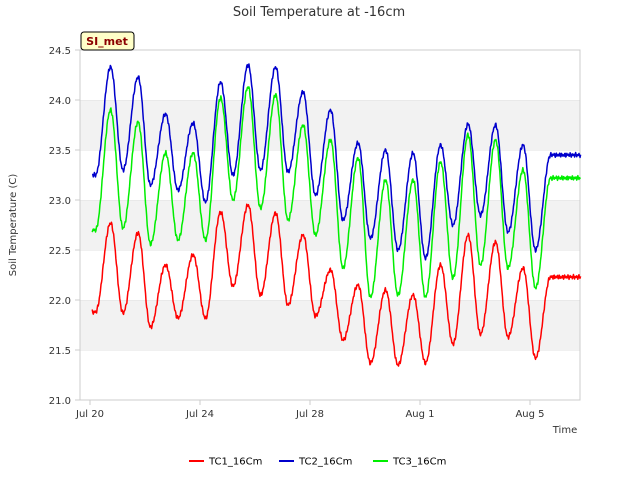  I want to click on x-tick-label: Jul 20, so click(89, 414).